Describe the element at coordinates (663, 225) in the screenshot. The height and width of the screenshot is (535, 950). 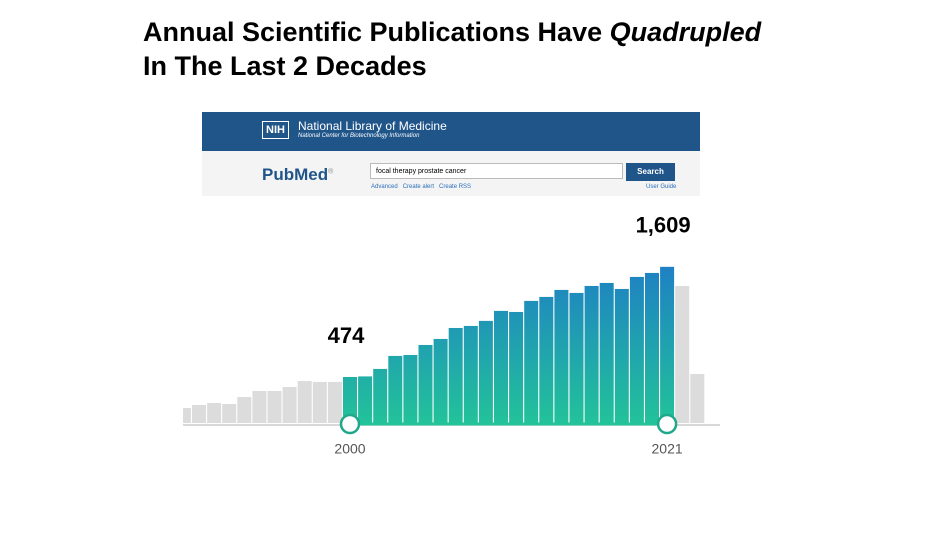
I see `value-label: 1,609` at that location.